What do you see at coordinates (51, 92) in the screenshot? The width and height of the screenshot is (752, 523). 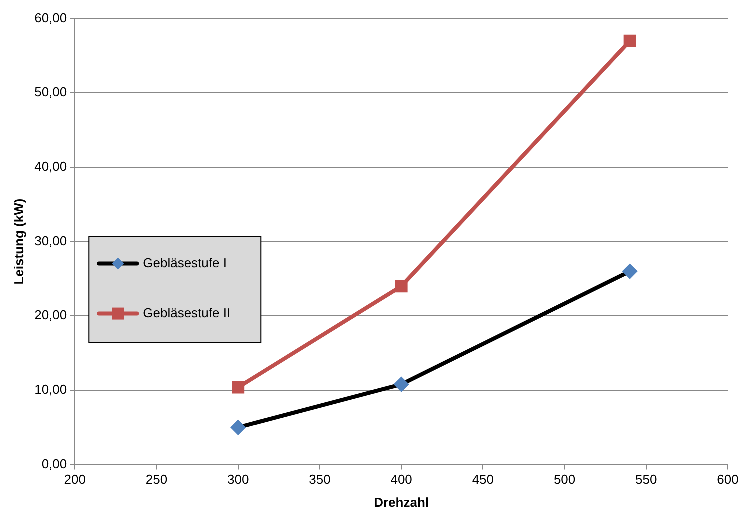 I see `y-tick-label: 50,00` at bounding box center [51, 92].